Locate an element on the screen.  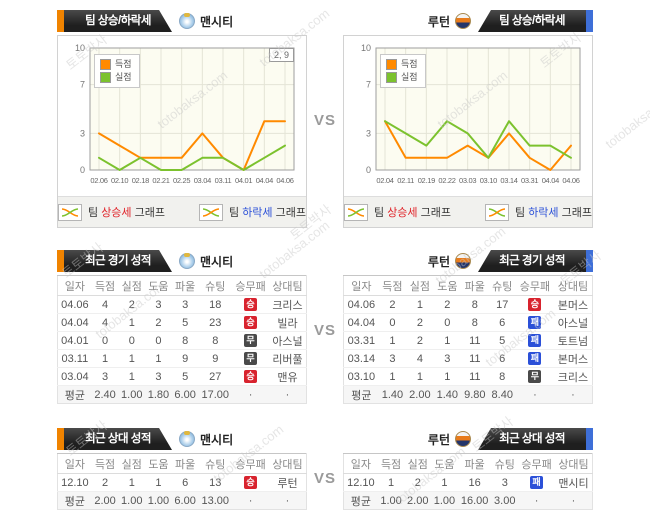
chart-annotation: 2, 9 is located at coordinates (281, 55).